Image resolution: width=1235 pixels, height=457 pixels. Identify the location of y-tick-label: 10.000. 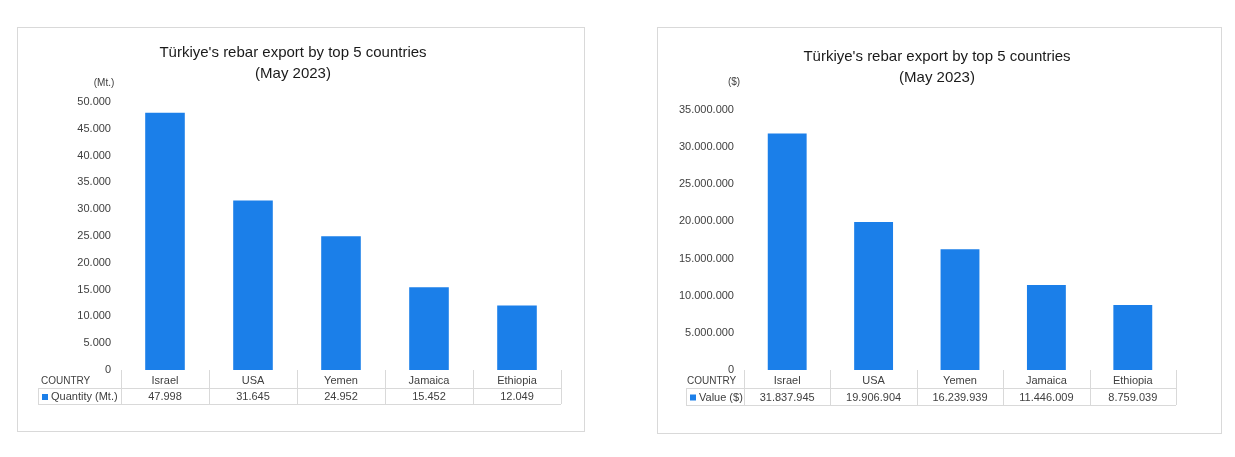
(94, 315).